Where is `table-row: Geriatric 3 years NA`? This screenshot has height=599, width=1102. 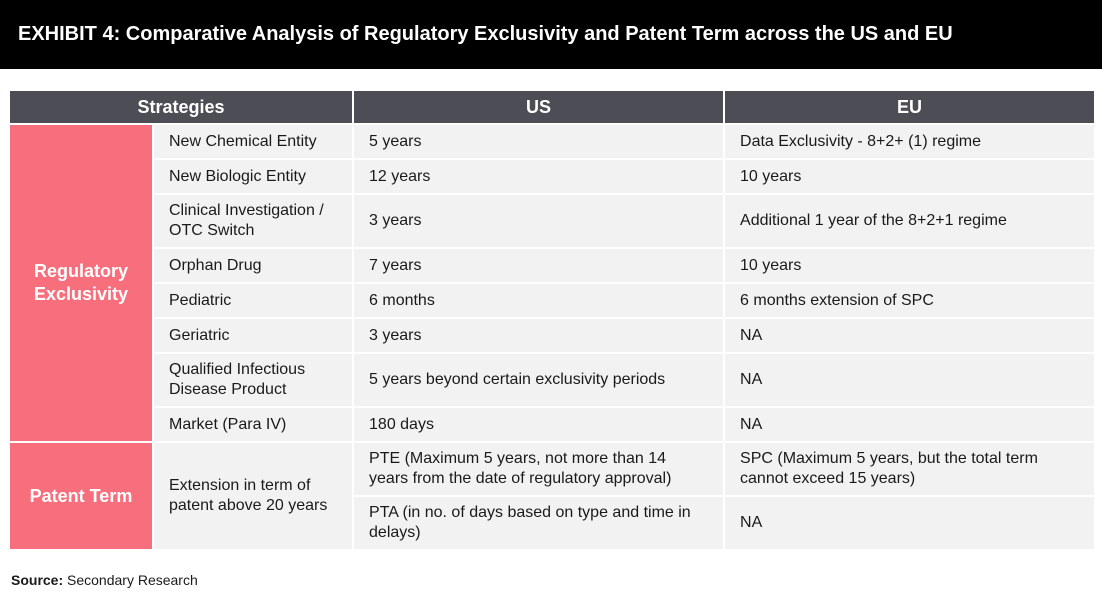
table-row: Geriatric 3 years NA is located at coordinates (553, 335).